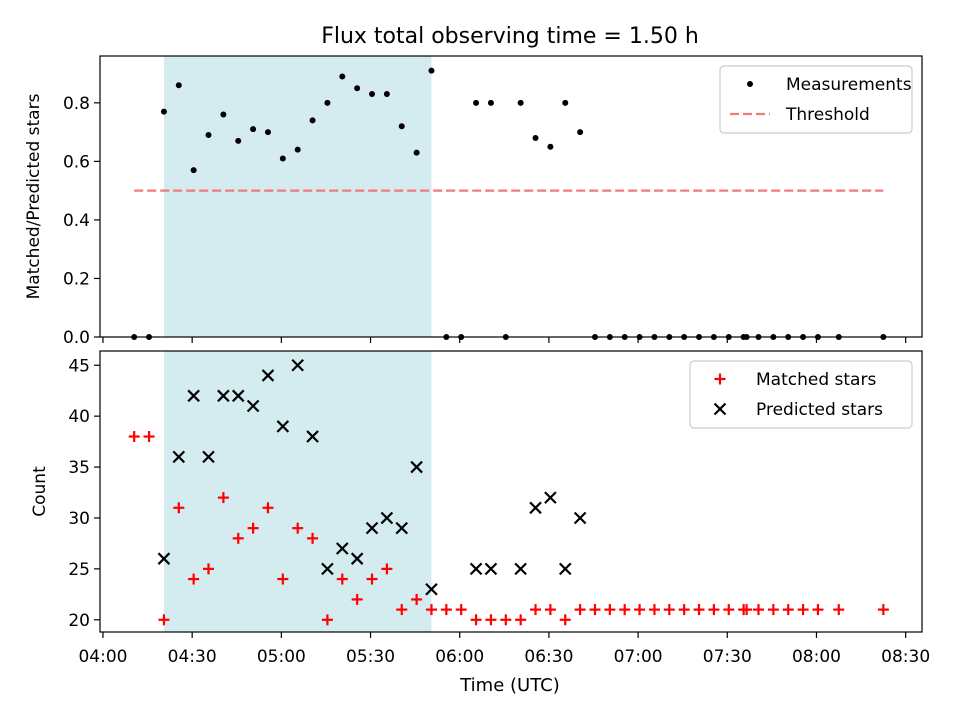  I want to click on x-tick-label: 04:00, so click(102, 657).